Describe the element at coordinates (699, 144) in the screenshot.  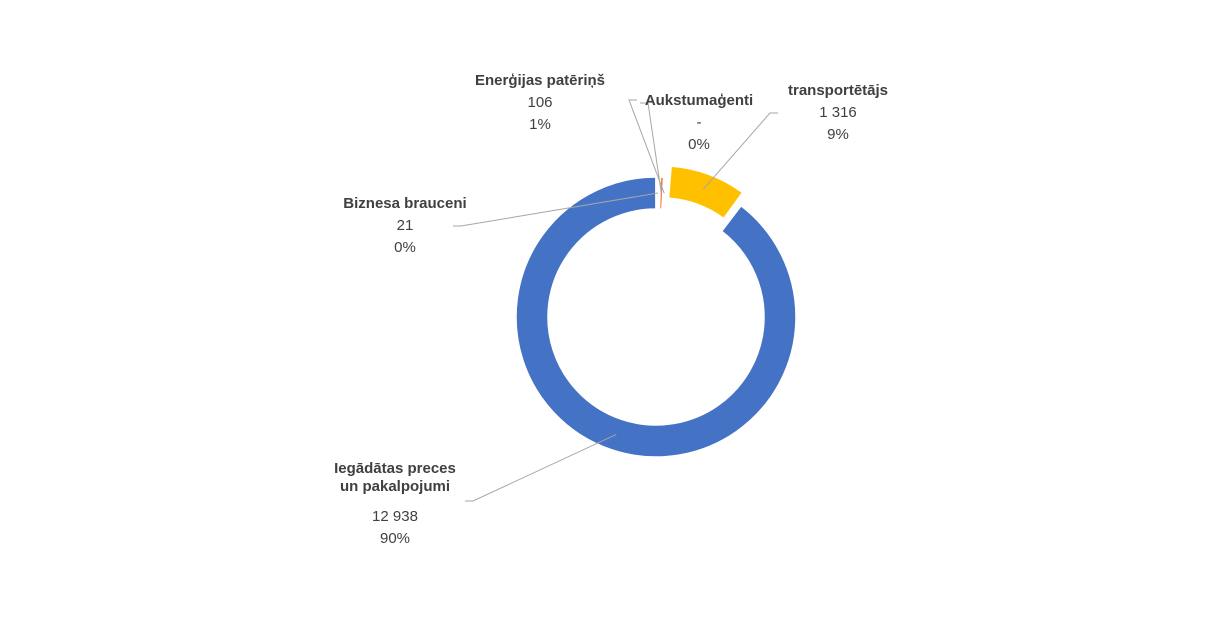
I see `slice-label-percent-1: 0%` at that location.